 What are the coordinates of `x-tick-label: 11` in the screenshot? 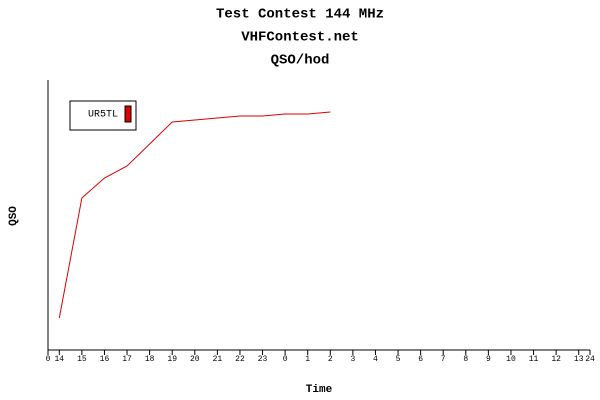 It's located at (534, 359).